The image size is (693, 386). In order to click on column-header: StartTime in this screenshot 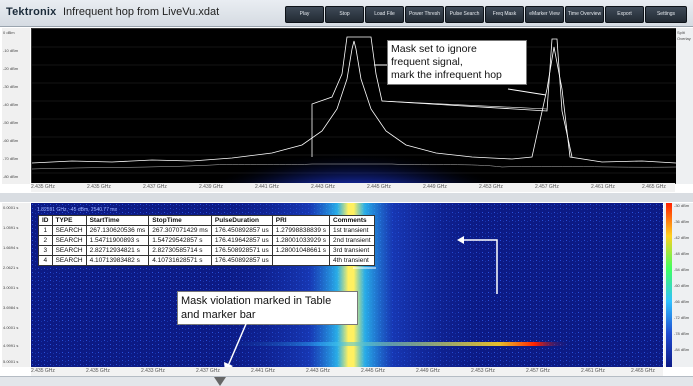, I will do `click(117, 220)`.